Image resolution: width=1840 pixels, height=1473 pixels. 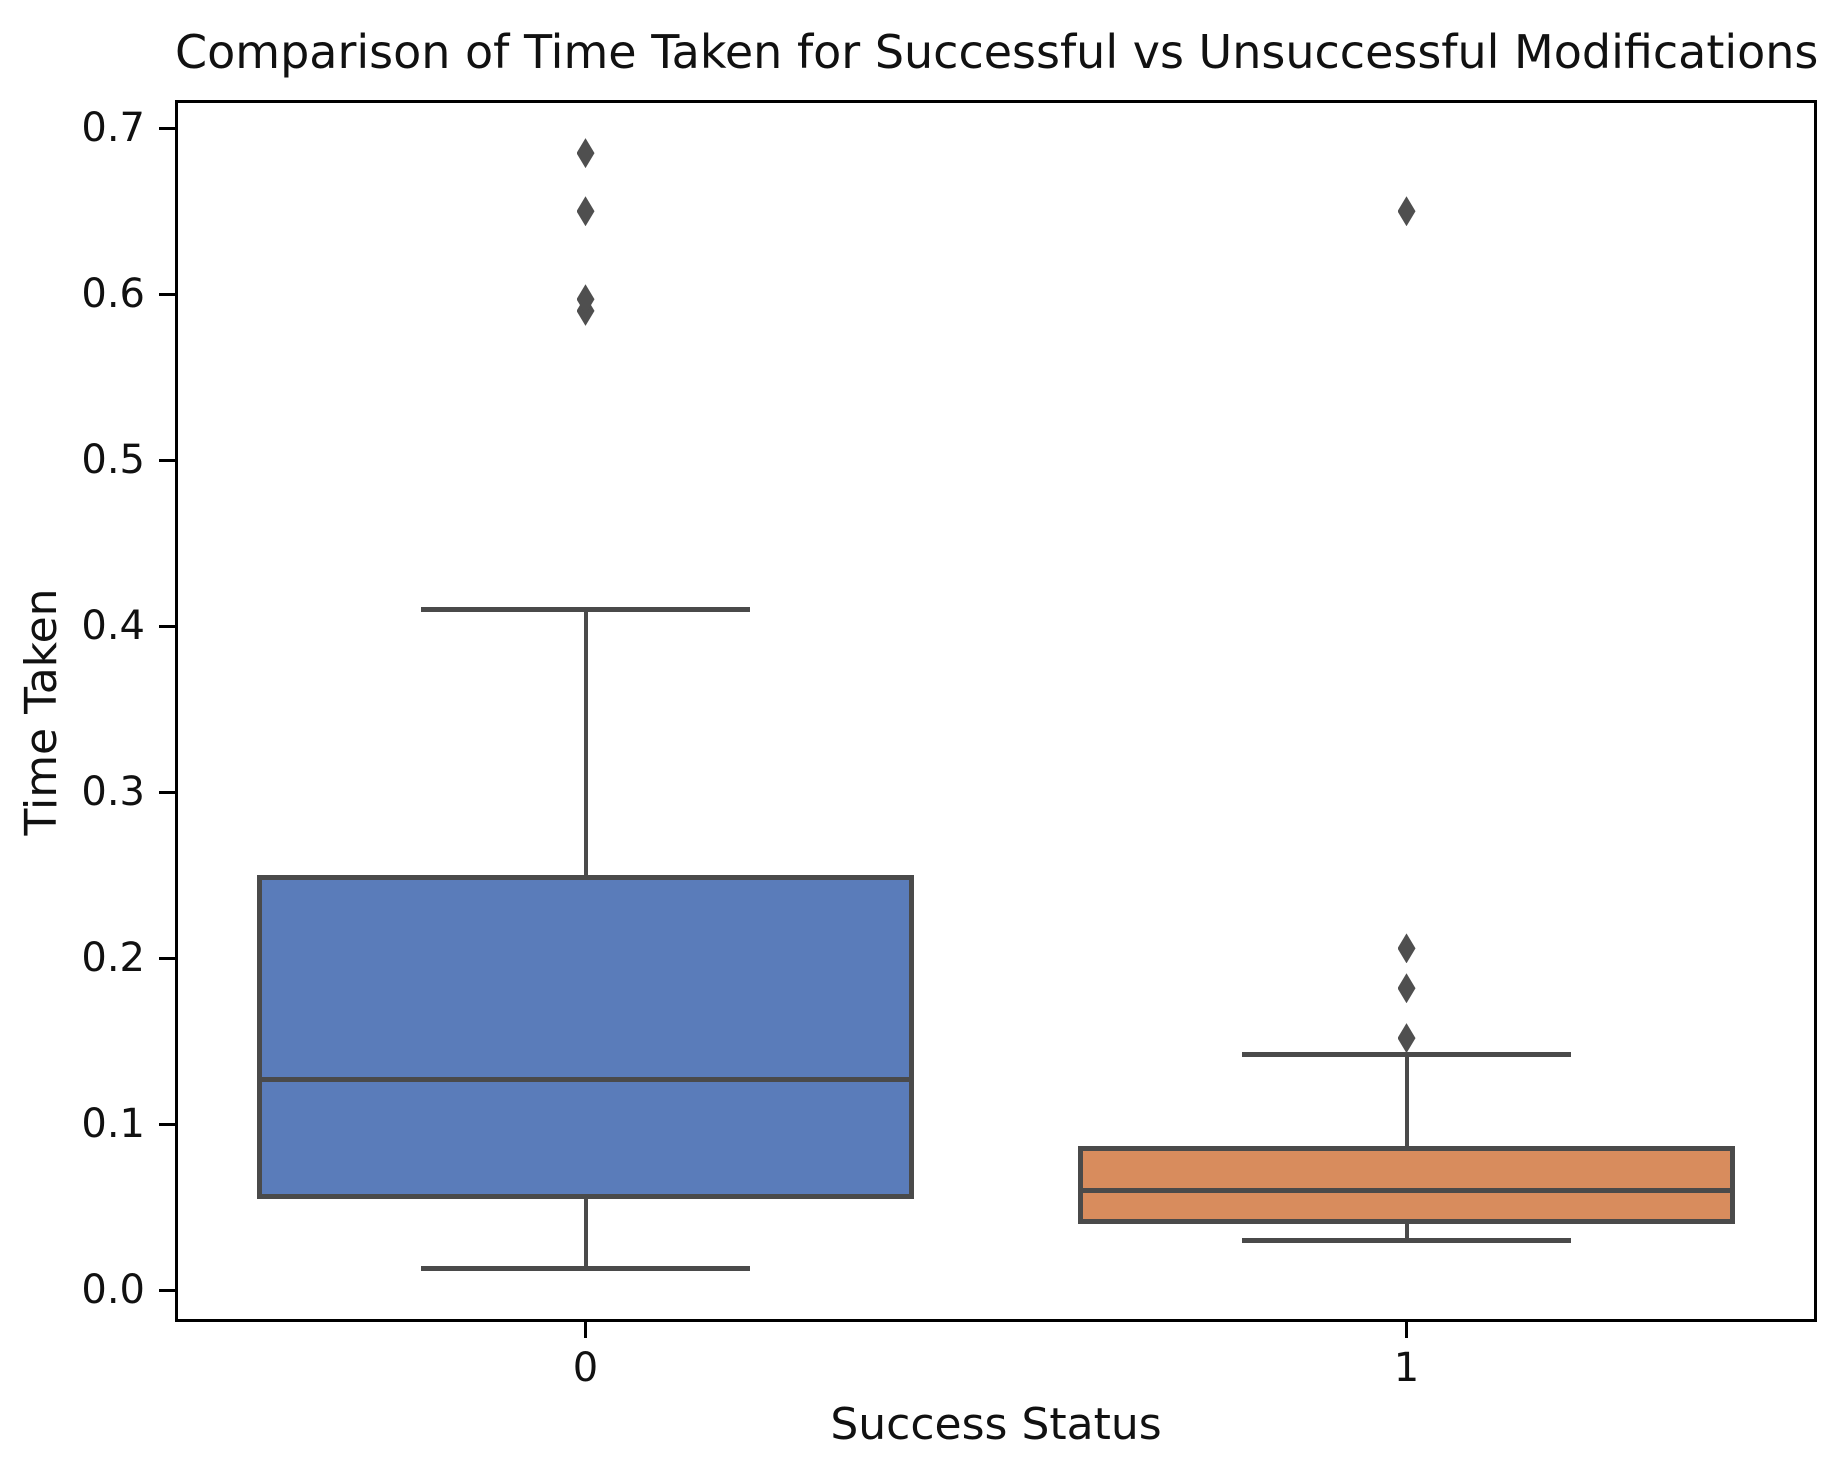 I want to click on y-tick-label: 0.1, so click(x=113, y=1124).